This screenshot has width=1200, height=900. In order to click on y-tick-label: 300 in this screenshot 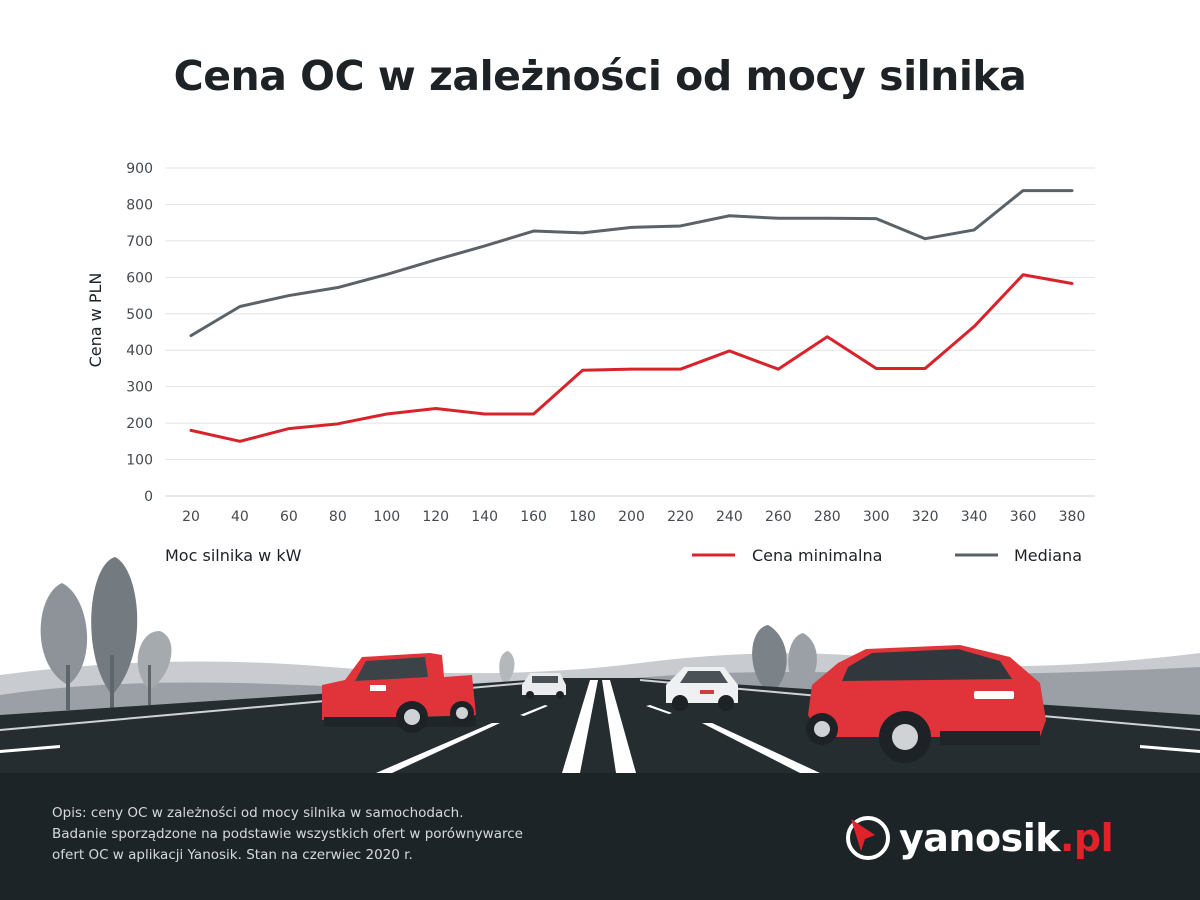, I will do `click(139, 388)`.